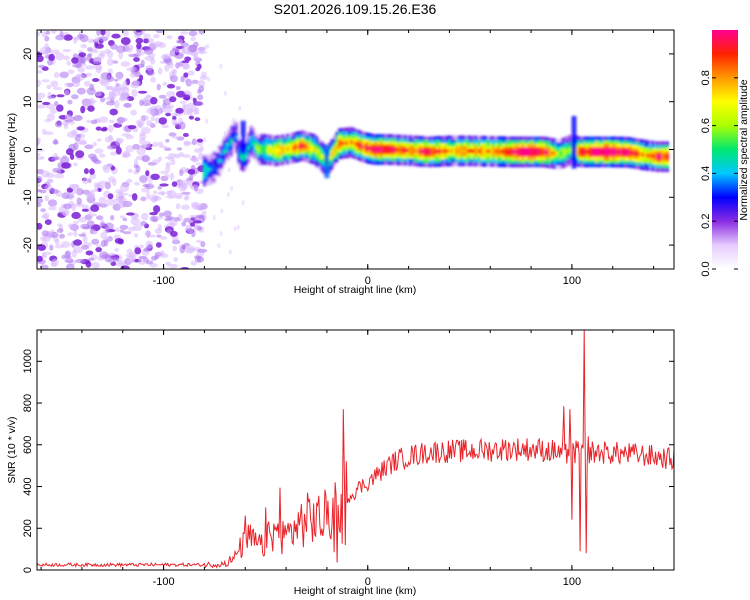 The width and height of the screenshot is (750, 600). I want to click on snr-ylabel: SNR (10 * v/v), so click(12, 449).